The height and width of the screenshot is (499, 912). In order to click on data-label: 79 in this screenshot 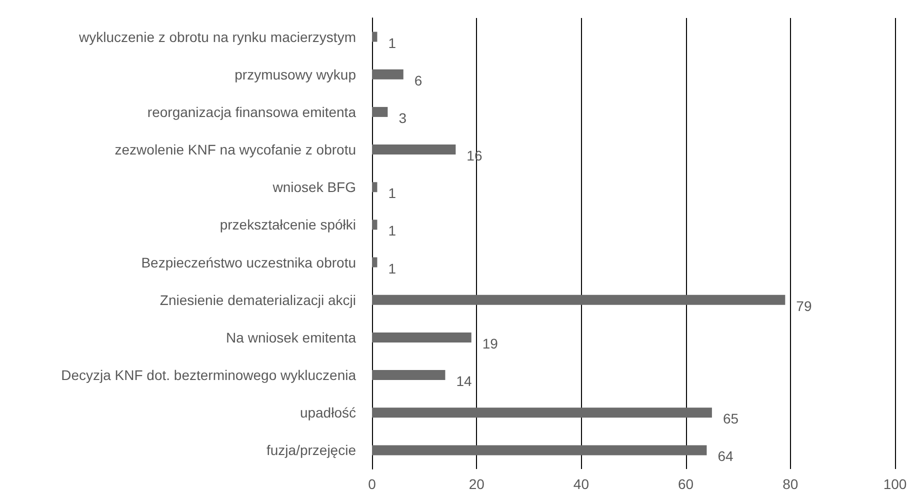, I will do `click(804, 306)`.